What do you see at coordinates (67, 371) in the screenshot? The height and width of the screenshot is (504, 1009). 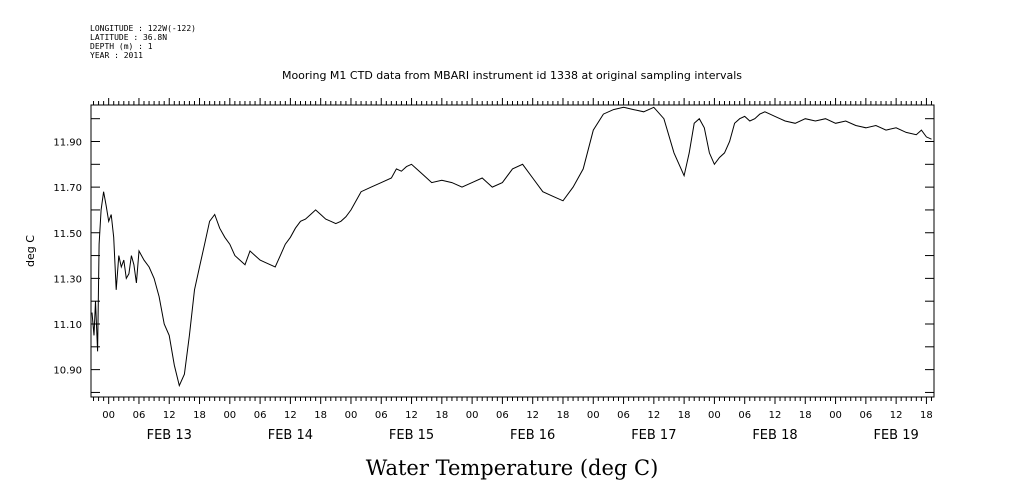 I see `y-tick-label: 10.90` at bounding box center [67, 371].